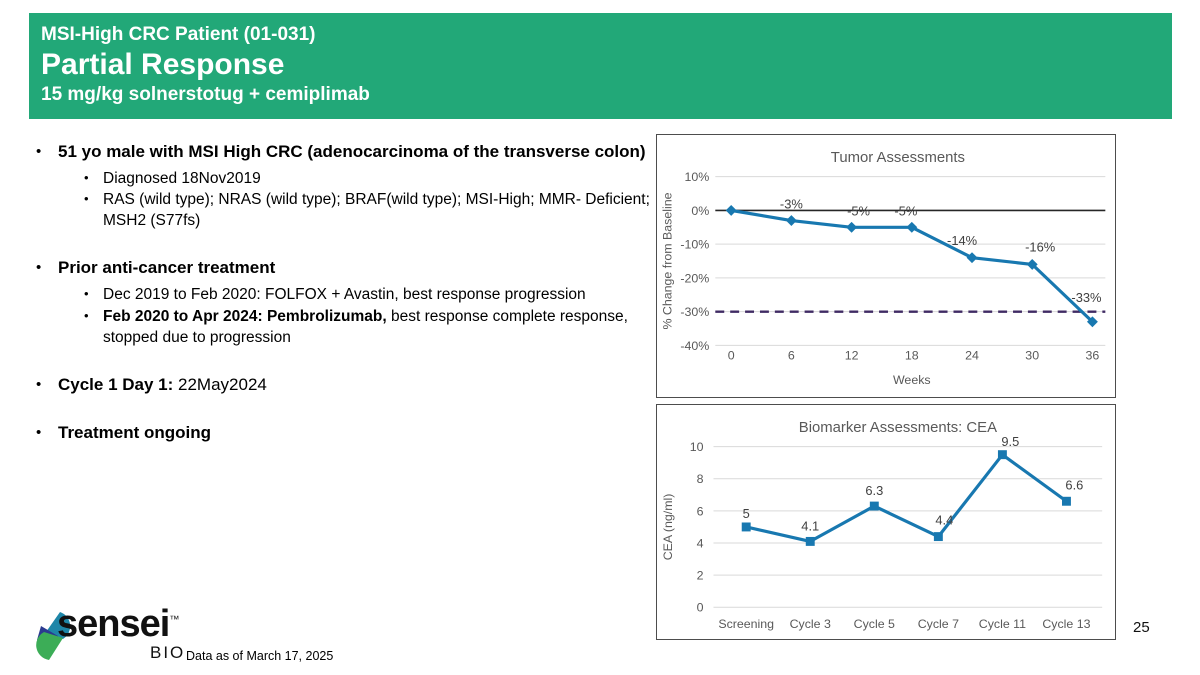 This screenshot has width=1200, height=675. What do you see at coordinates (1141, 627) in the screenshot?
I see `page-number: 25` at bounding box center [1141, 627].